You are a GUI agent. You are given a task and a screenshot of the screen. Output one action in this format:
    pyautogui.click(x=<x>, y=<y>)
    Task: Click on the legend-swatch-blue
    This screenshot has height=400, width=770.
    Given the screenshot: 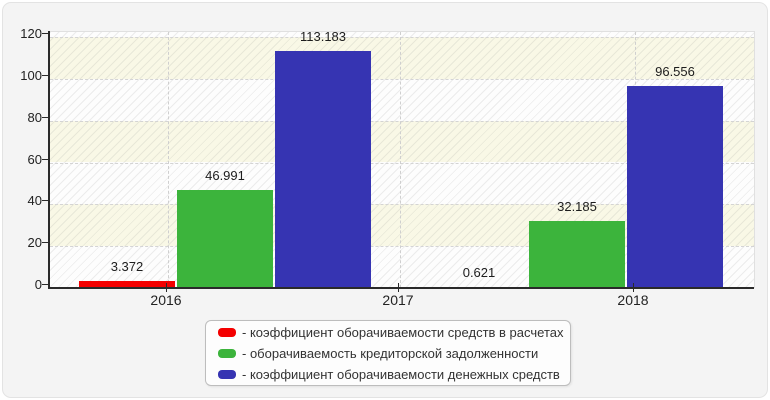 What is the action you would take?
    pyautogui.click(x=227, y=374)
    